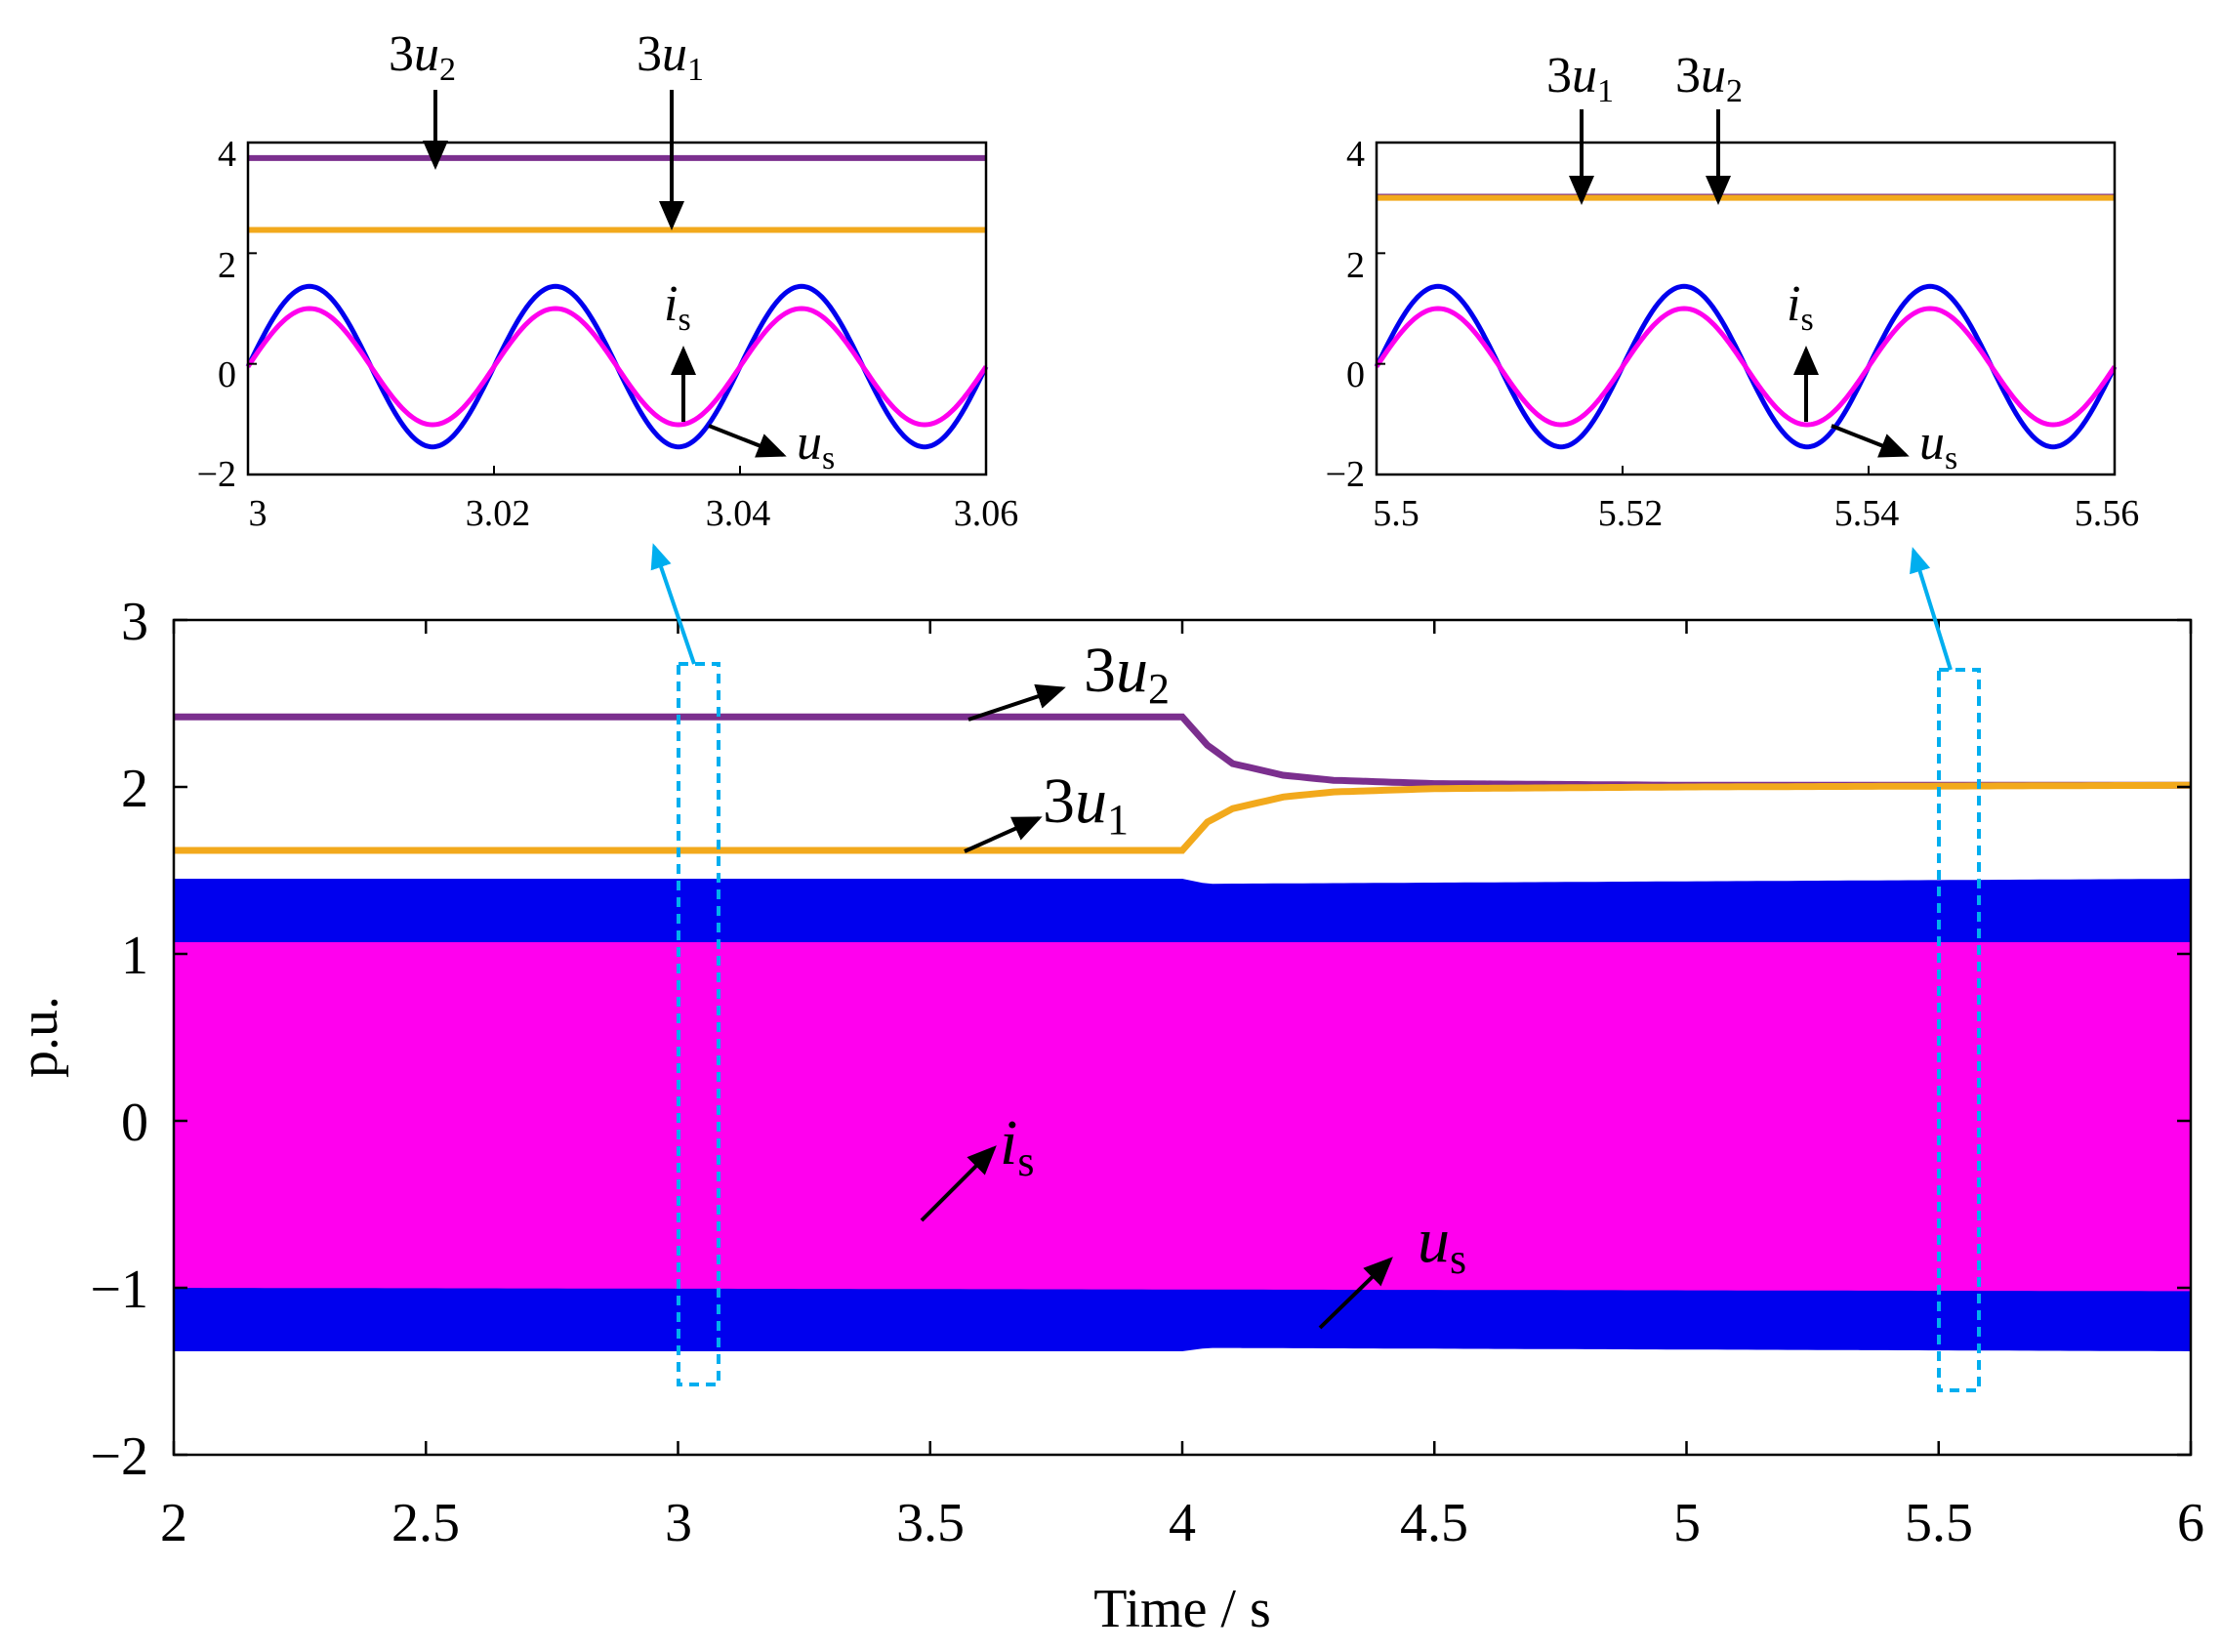 This screenshot has width=2222, height=1652. What do you see at coordinates (1434, 1523) in the screenshot?
I see `x-tick-label: 4.5` at bounding box center [1434, 1523].